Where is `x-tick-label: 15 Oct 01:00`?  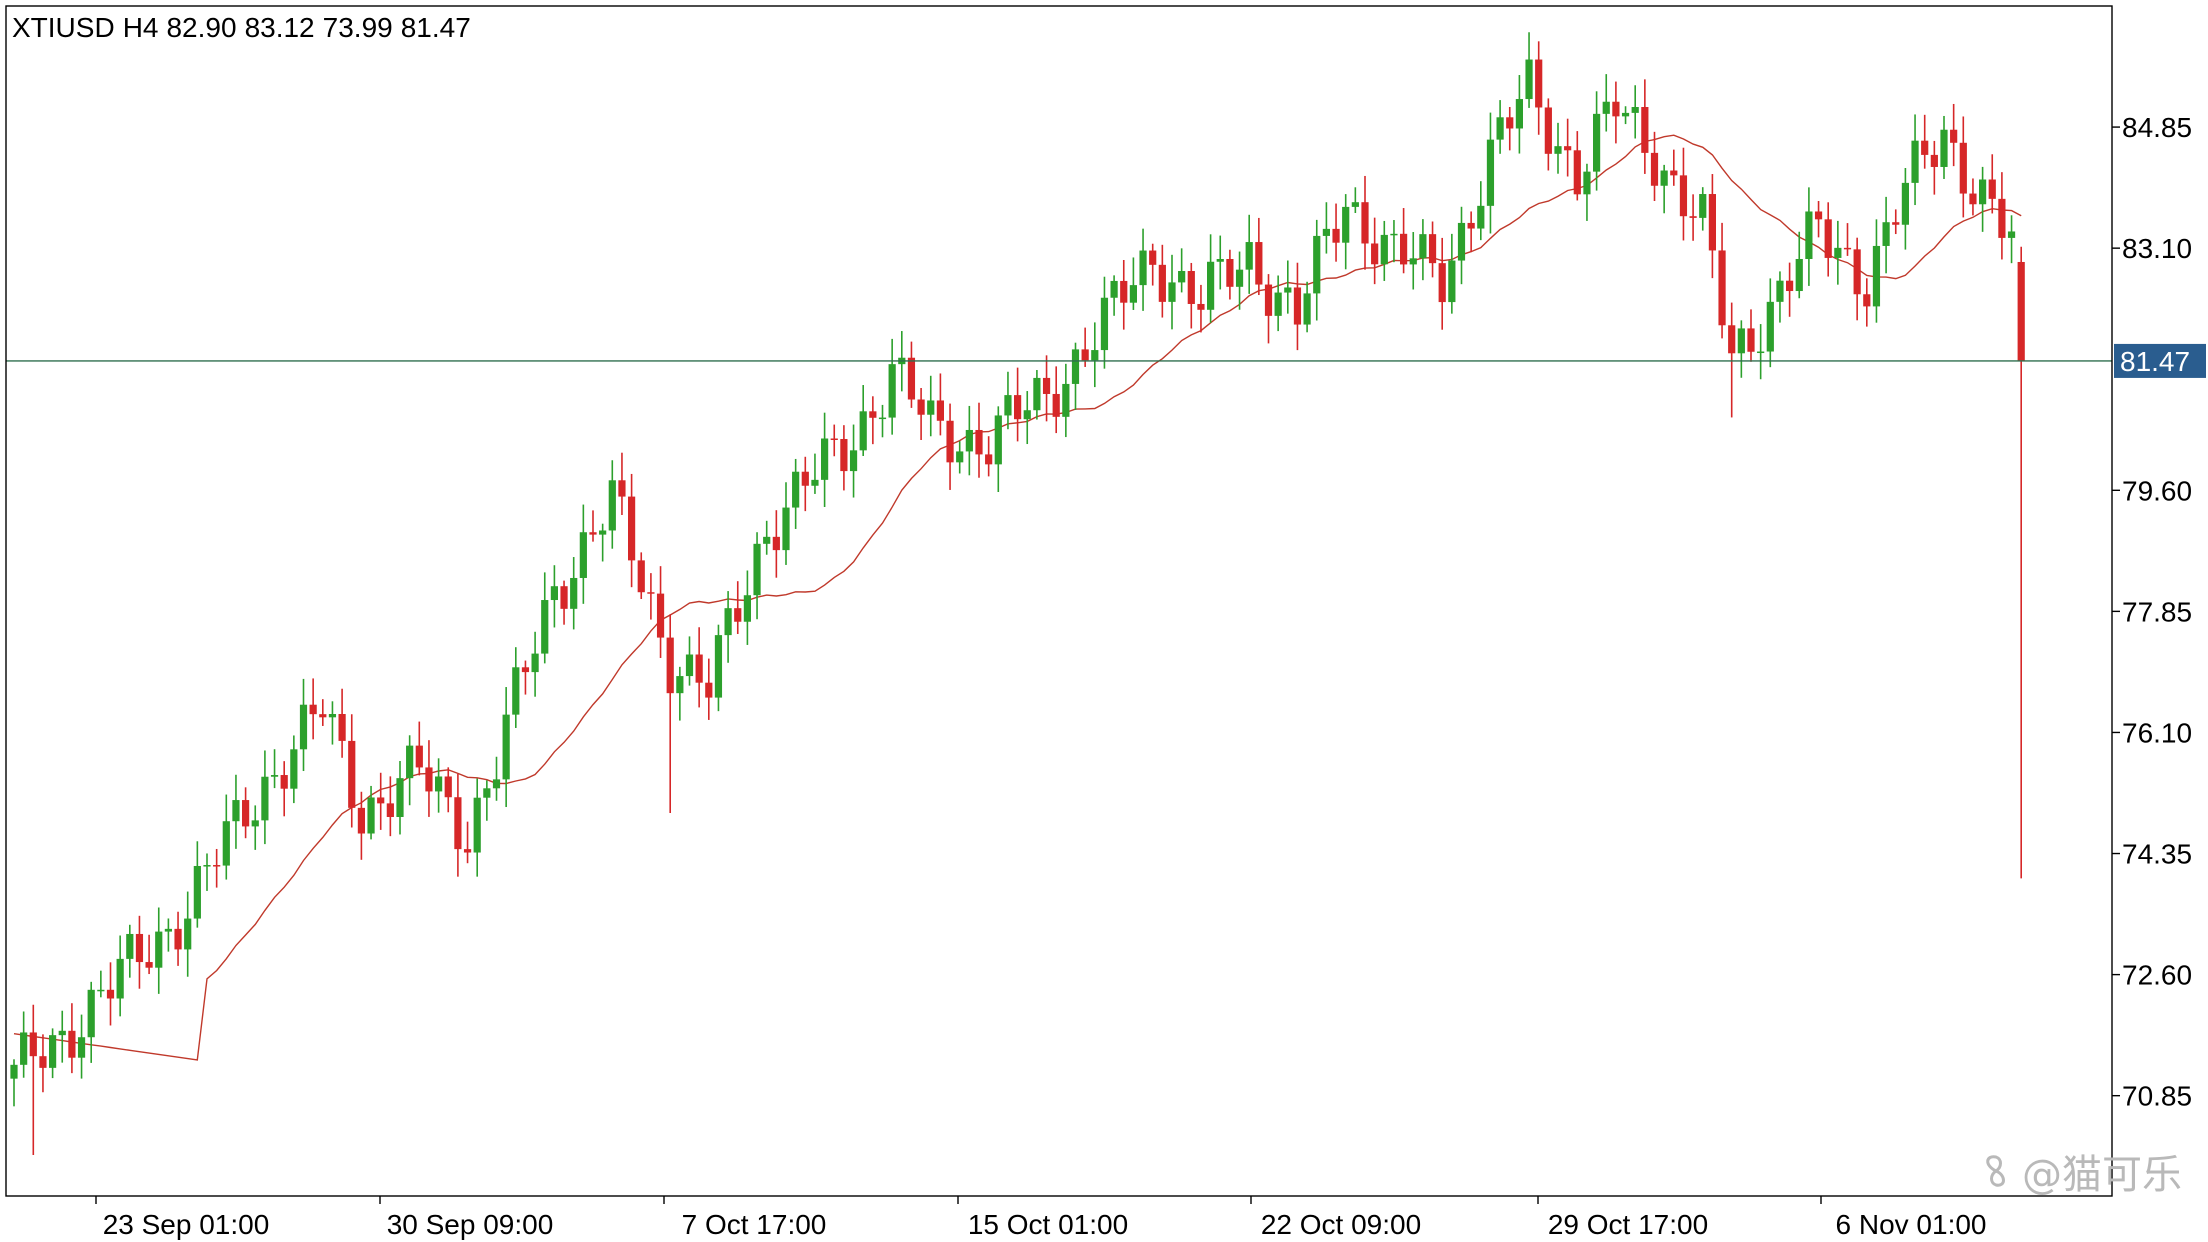
x-tick-label: 15 Oct 01:00 is located at coordinates (1048, 1224).